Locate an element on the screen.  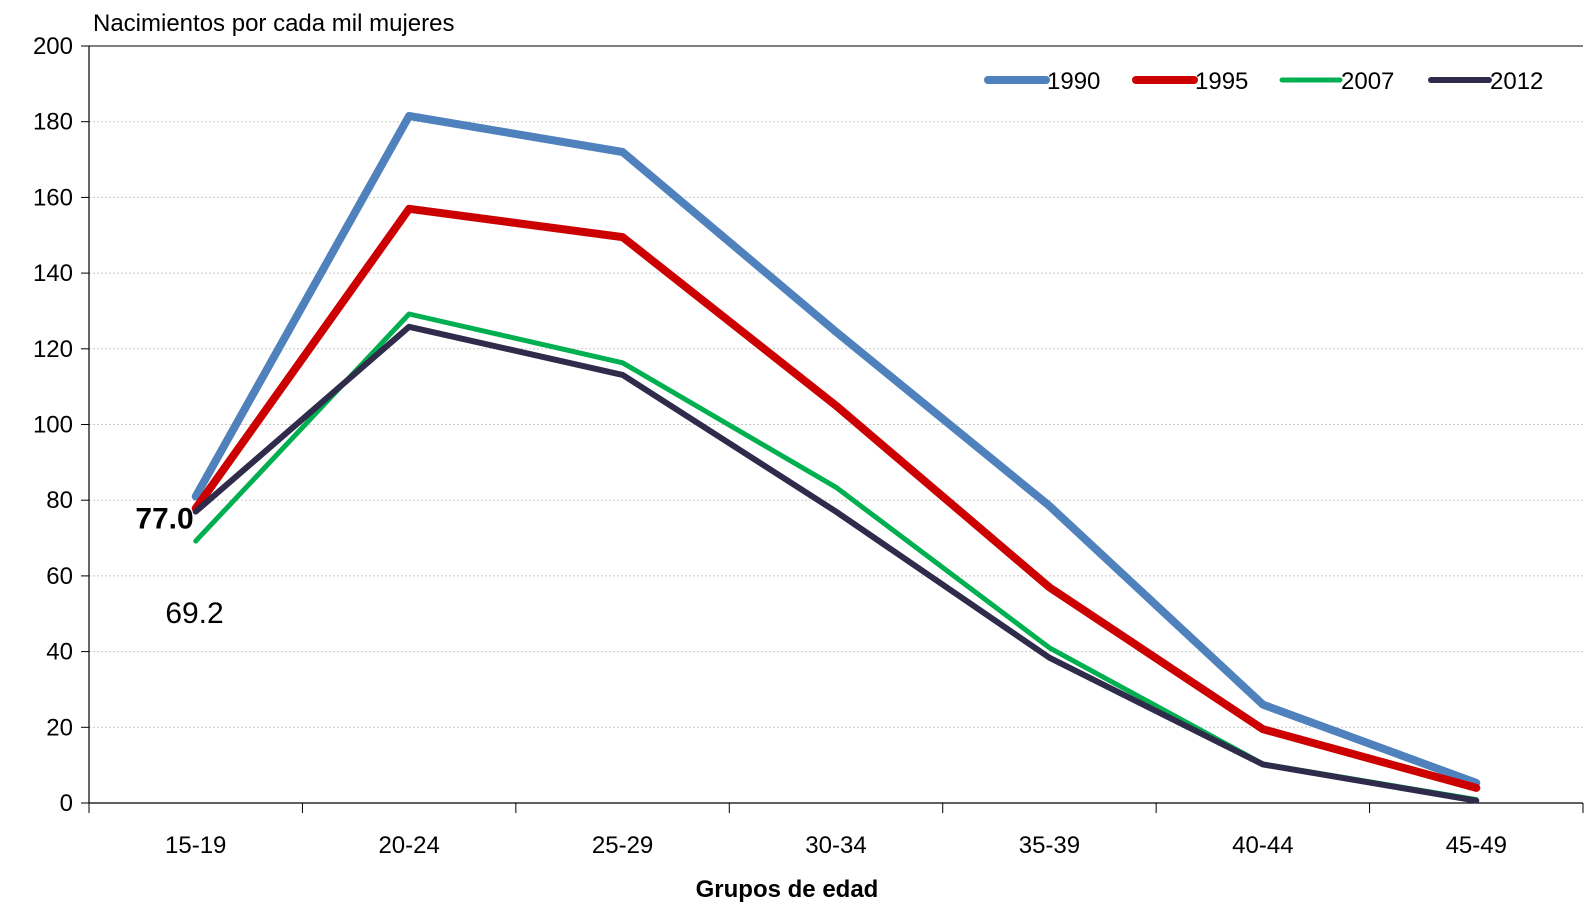
data-label-2007: 69.2 is located at coordinates (194, 613).